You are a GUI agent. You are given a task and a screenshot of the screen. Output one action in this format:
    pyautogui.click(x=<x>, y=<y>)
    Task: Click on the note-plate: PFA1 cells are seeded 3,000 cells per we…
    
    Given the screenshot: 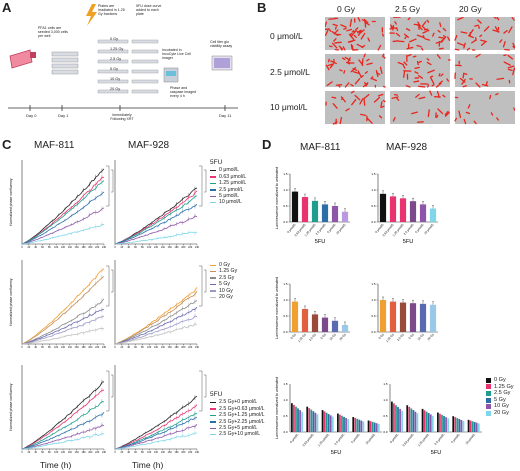 What is the action you would take?
    pyautogui.click(x=53, y=32)
    